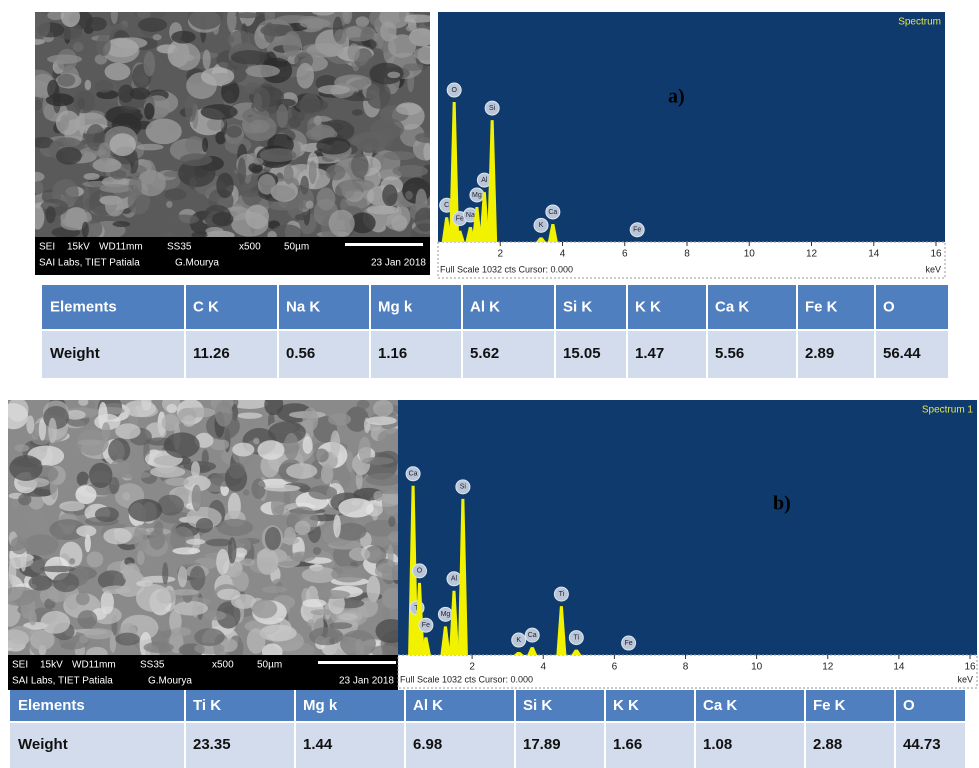  What do you see at coordinates (428, 705) in the screenshot?
I see `table-header-cell: Al K` at bounding box center [428, 705].